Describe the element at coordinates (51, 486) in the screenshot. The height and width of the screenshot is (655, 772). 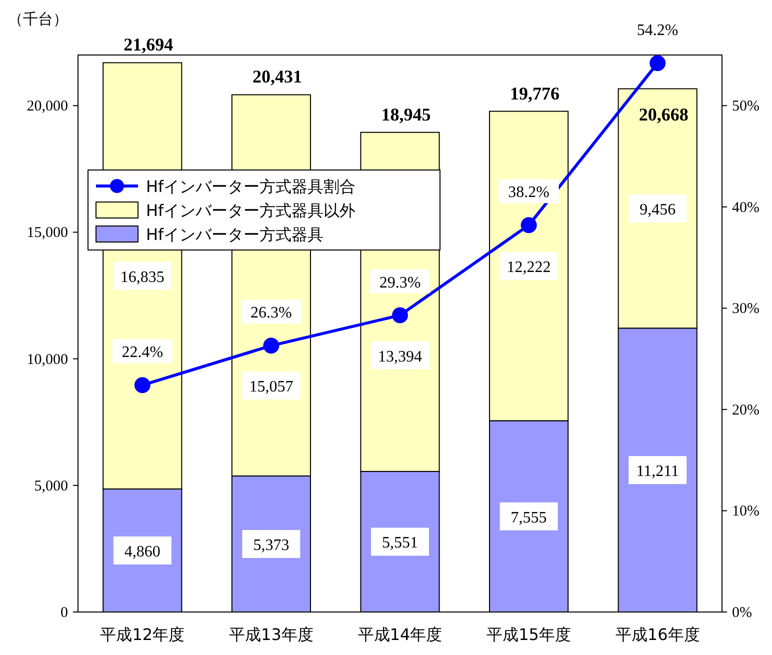
I see `y-tick-label: 5,000` at that location.